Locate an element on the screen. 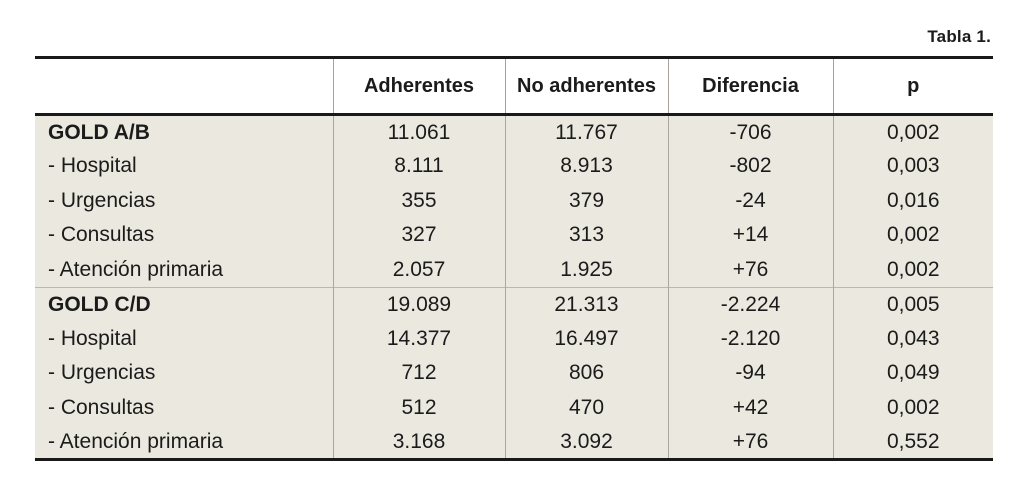  header-row: Adherentes No adherentes Diferencia p is located at coordinates (514, 86).